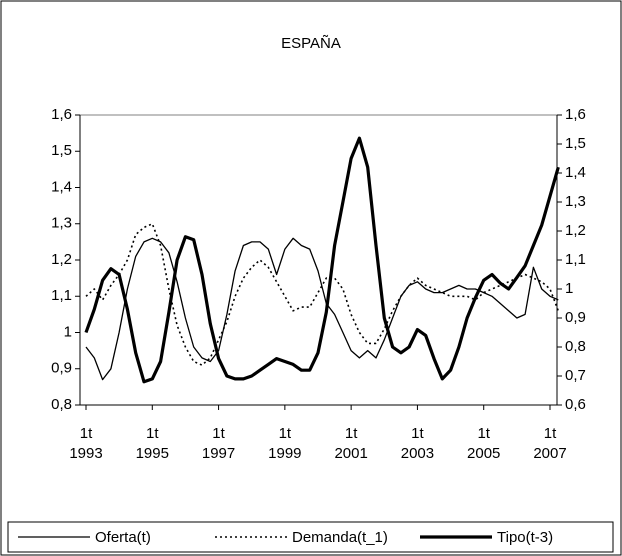 This screenshot has width=622, height=556. What do you see at coordinates (68, 331) in the screenshot?
I see `y-tick-label: 1` at bounding box center [68, 331].